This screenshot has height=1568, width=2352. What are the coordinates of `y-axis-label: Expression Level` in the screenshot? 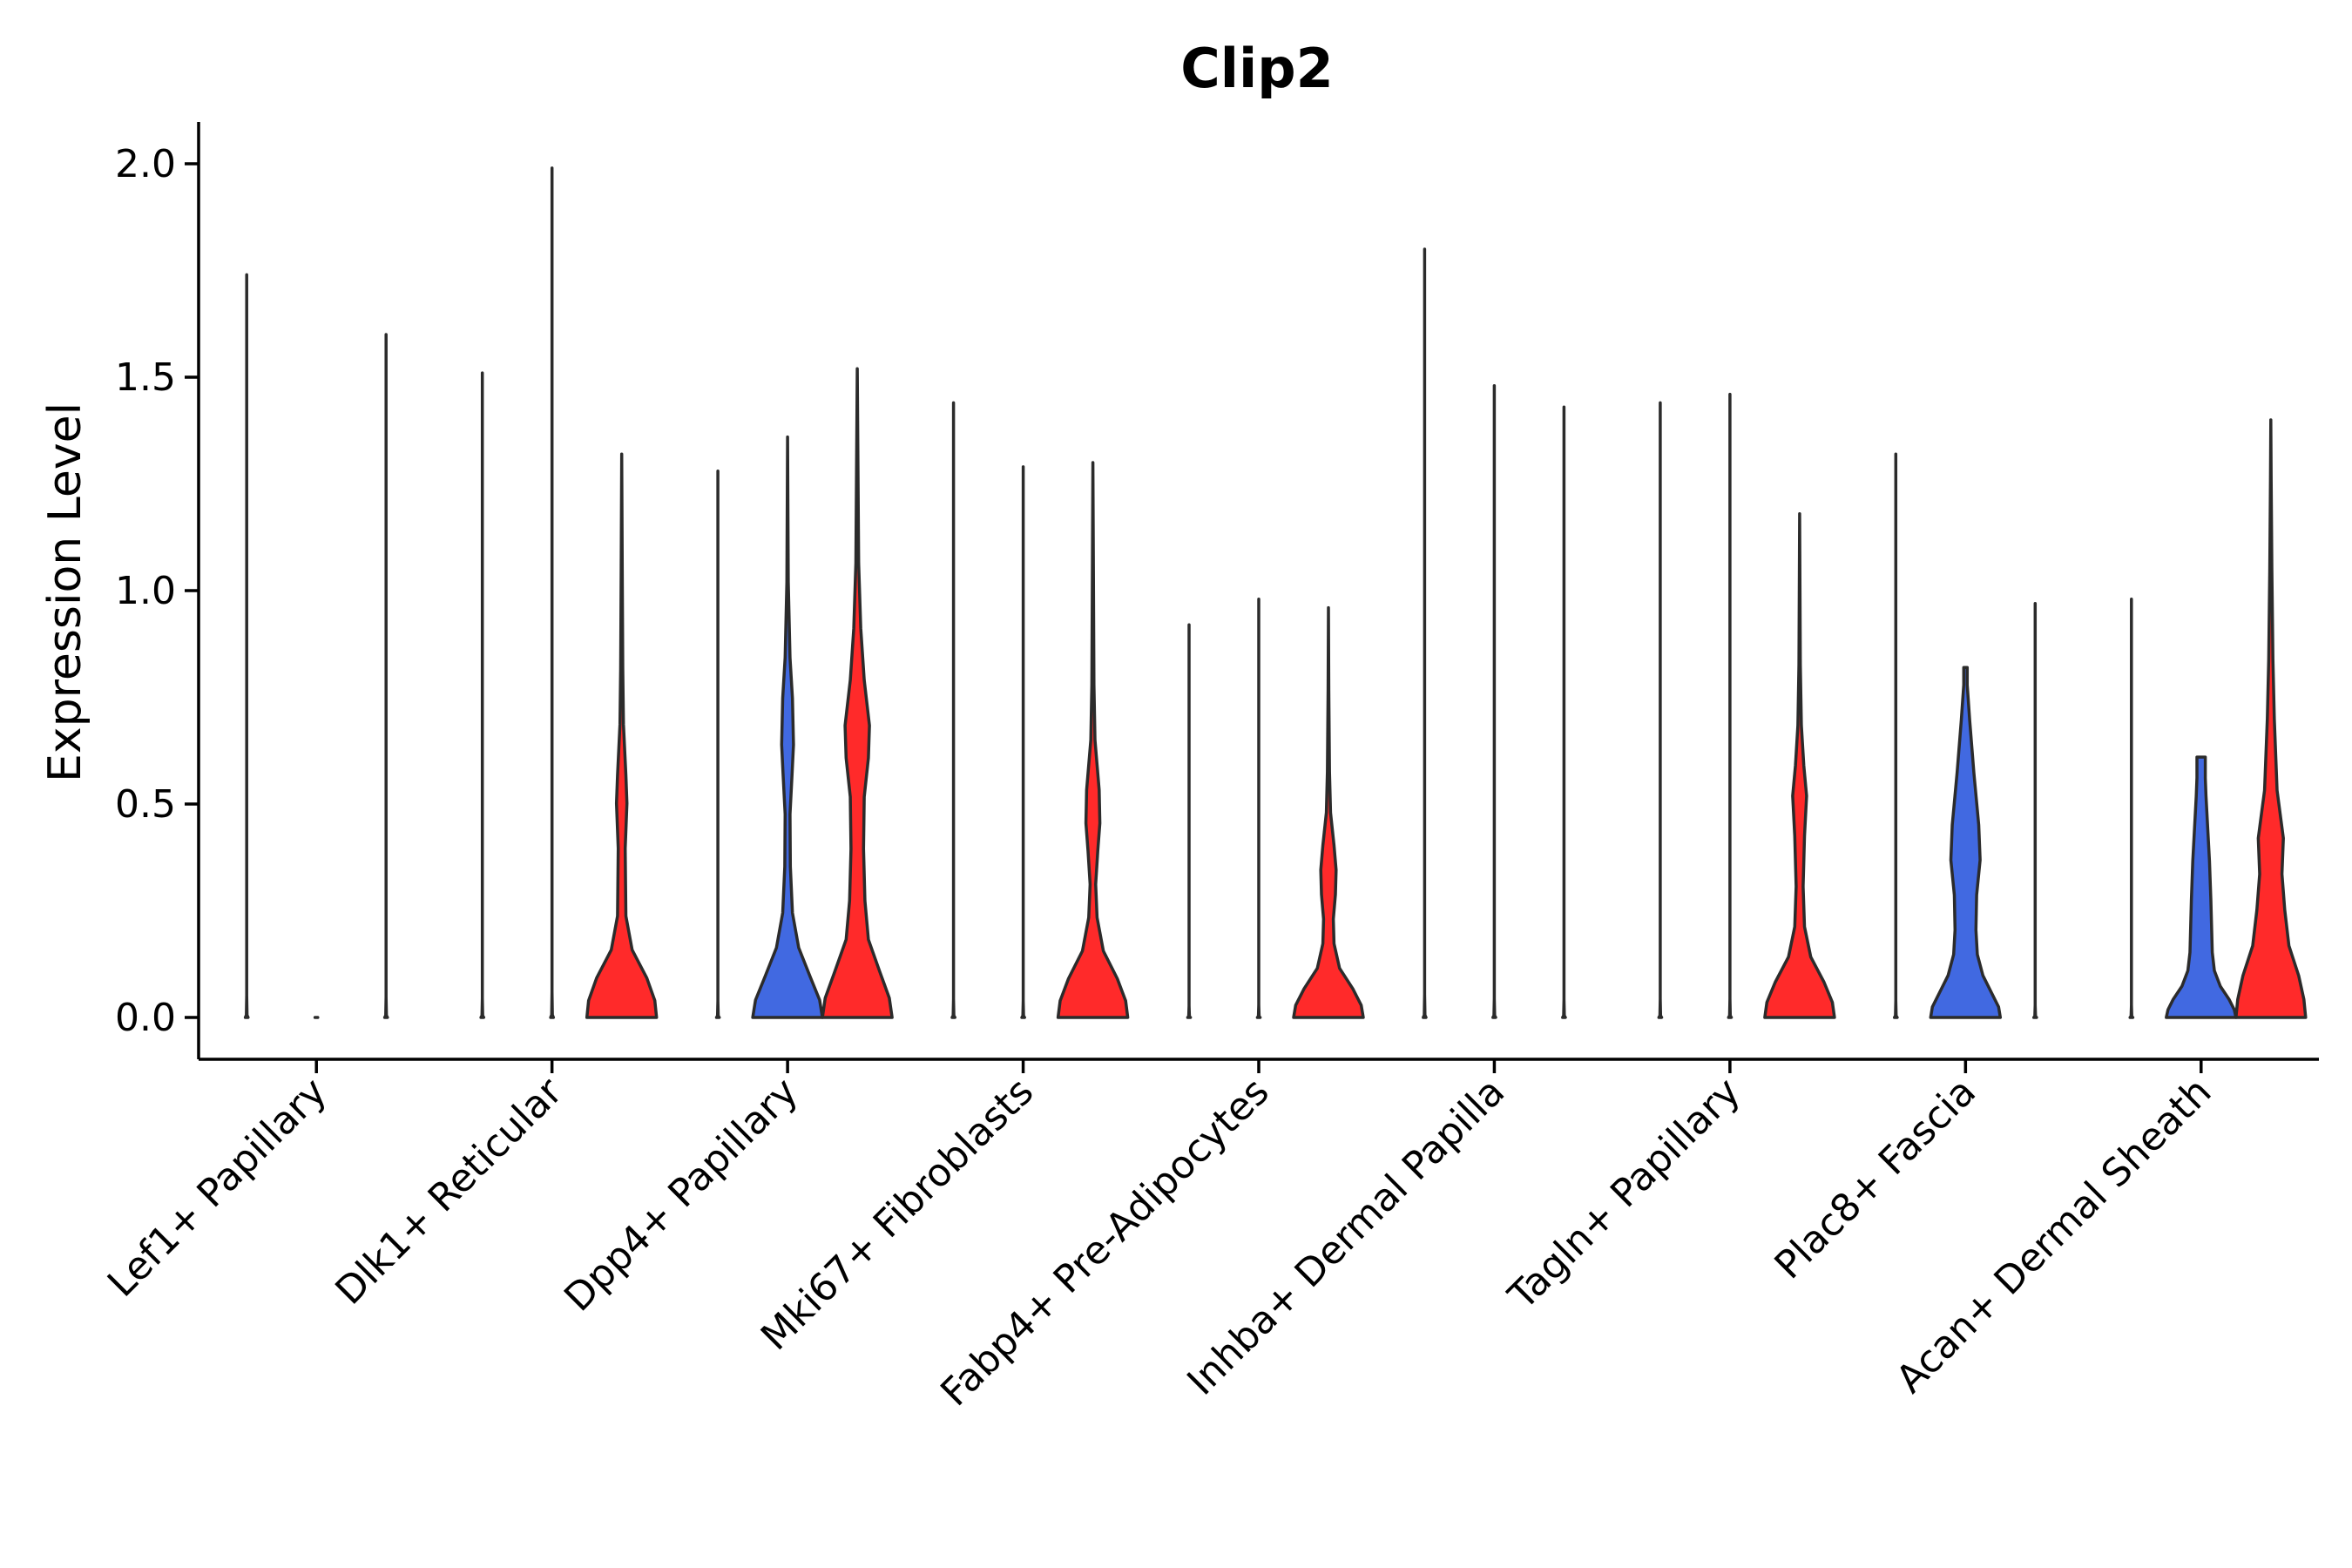 It's located at (65, 592).